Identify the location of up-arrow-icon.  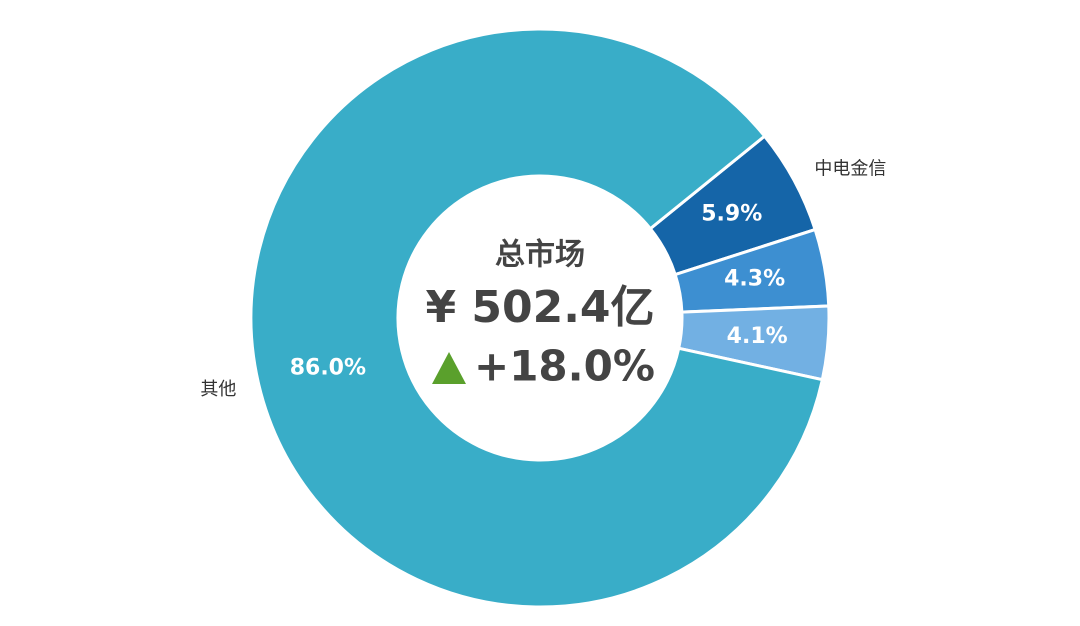
(449, 368).